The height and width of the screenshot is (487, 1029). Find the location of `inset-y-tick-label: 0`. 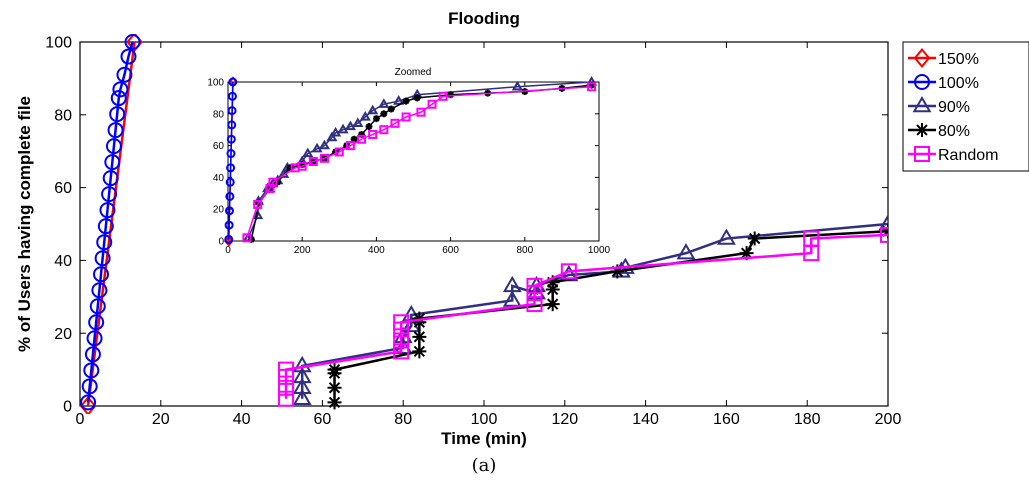

inset-y-tick-label: 0 is located at coordinates (221, 242).